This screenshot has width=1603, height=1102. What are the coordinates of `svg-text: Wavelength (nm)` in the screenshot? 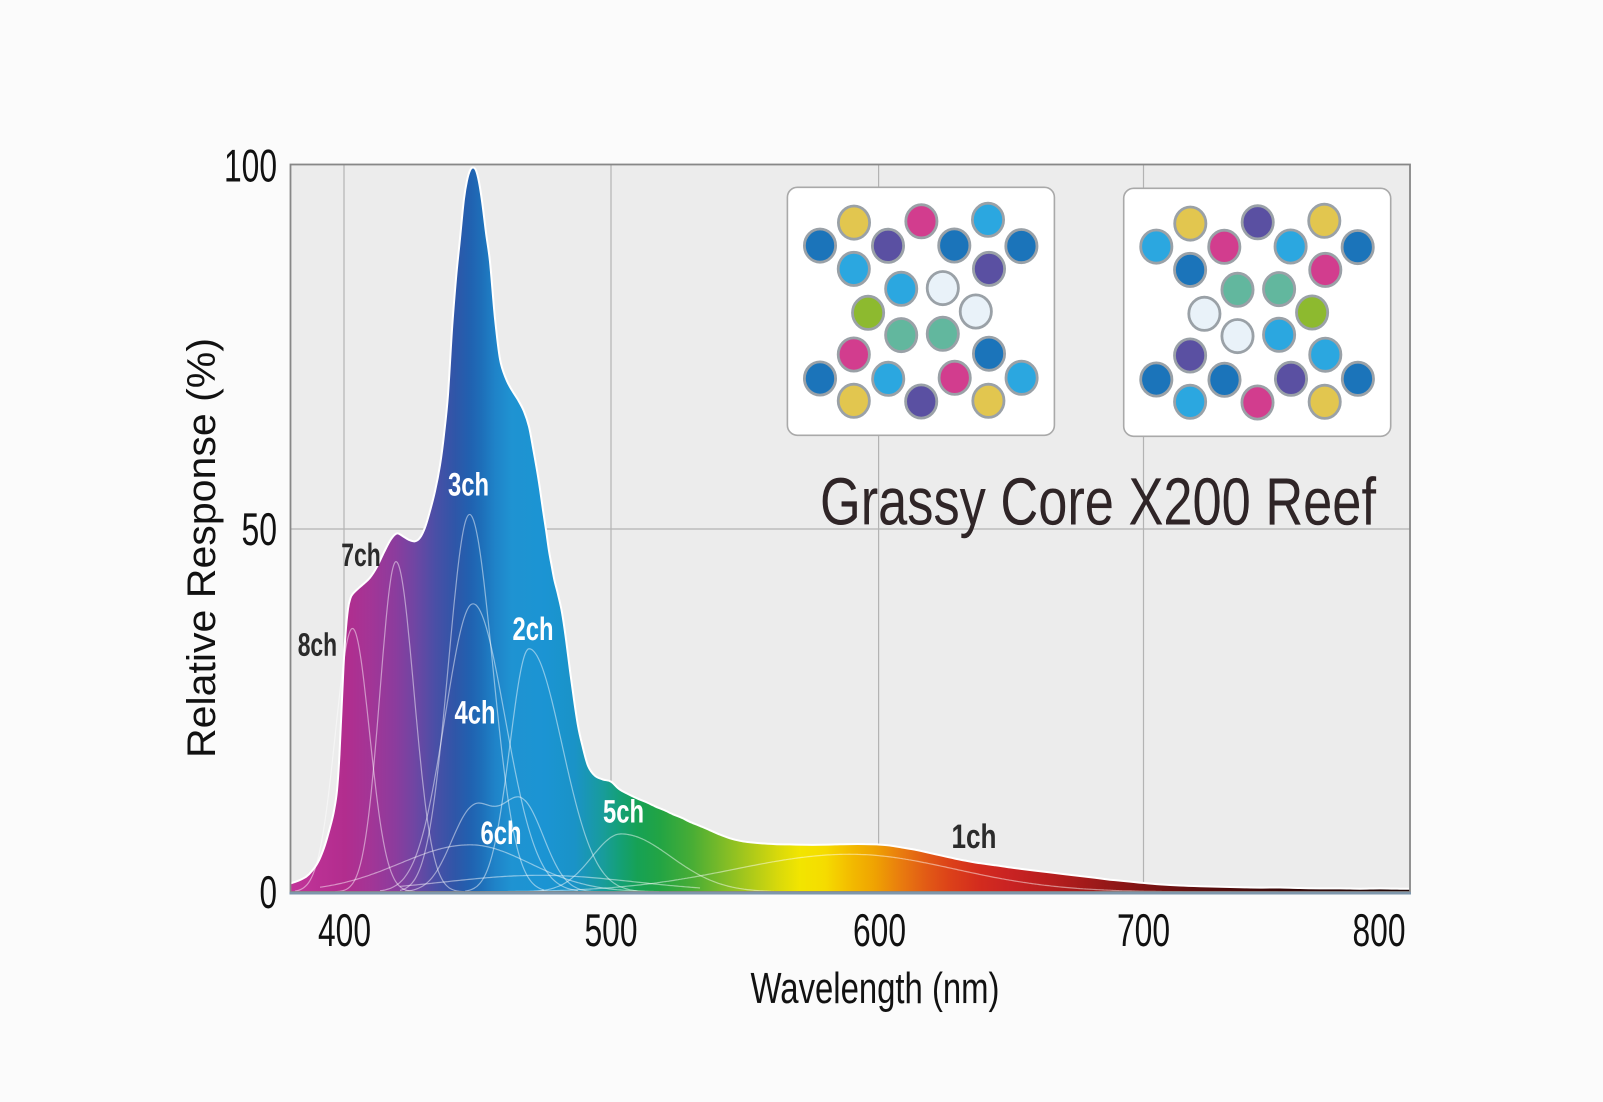 It's located at (874, 989).